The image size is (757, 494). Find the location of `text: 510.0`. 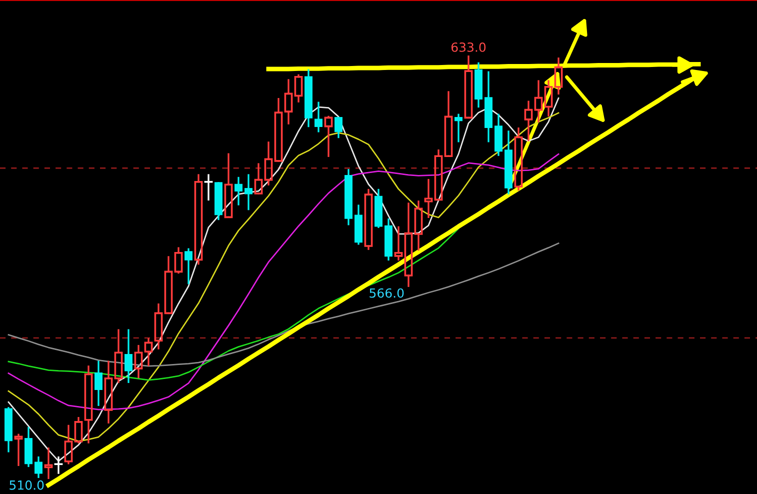

text: 510.0 is located at coordinates (27, 485).